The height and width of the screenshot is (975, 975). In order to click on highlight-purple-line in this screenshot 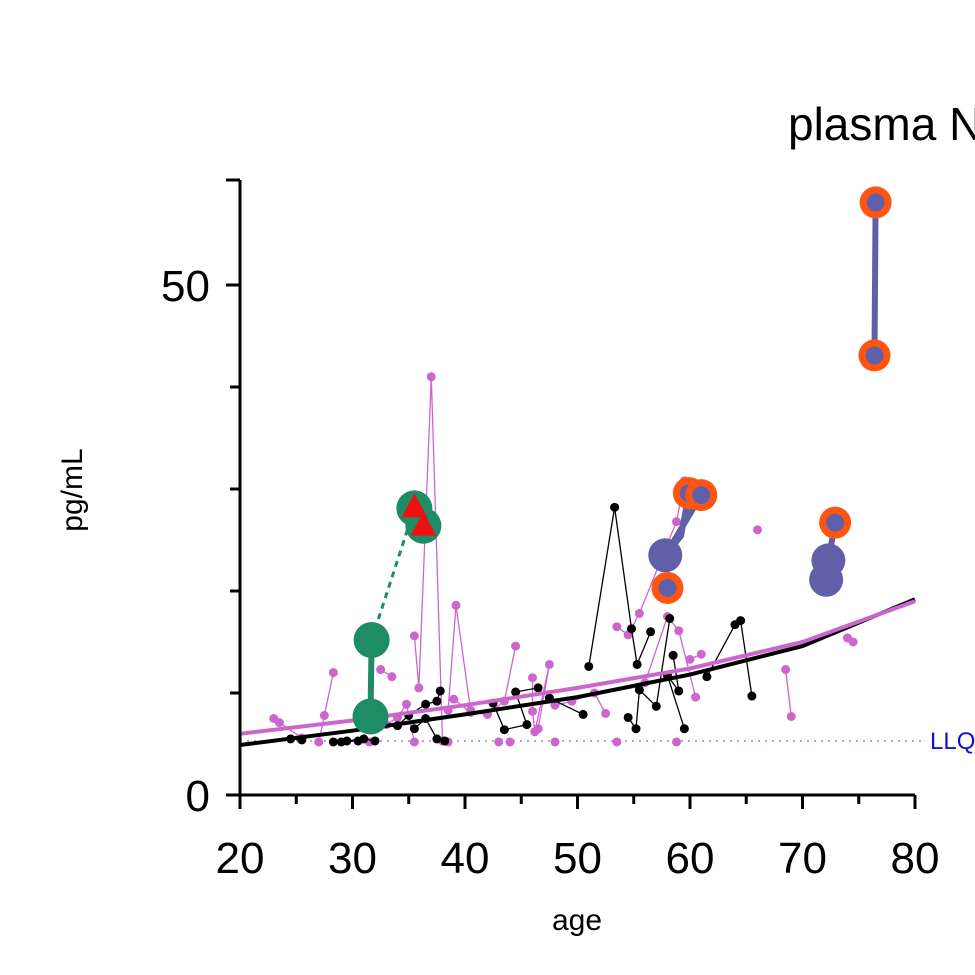, I will do `click(875, 279)`.